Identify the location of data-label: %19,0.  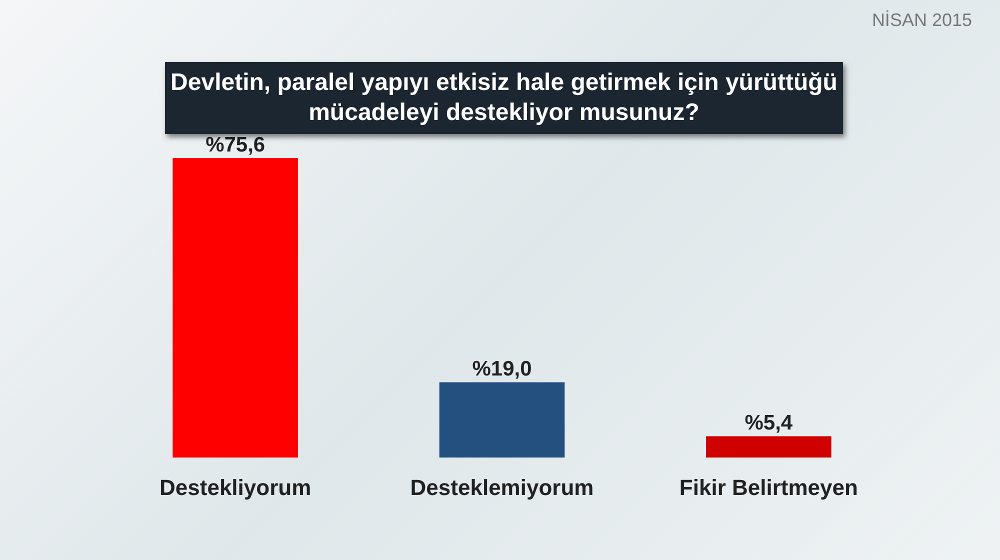
(502, 369).